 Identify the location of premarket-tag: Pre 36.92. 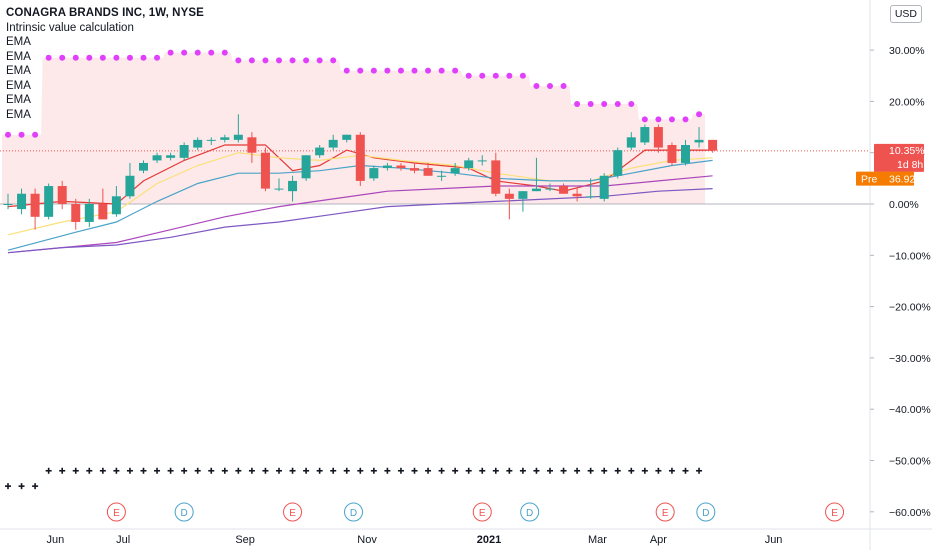
(885, 178).